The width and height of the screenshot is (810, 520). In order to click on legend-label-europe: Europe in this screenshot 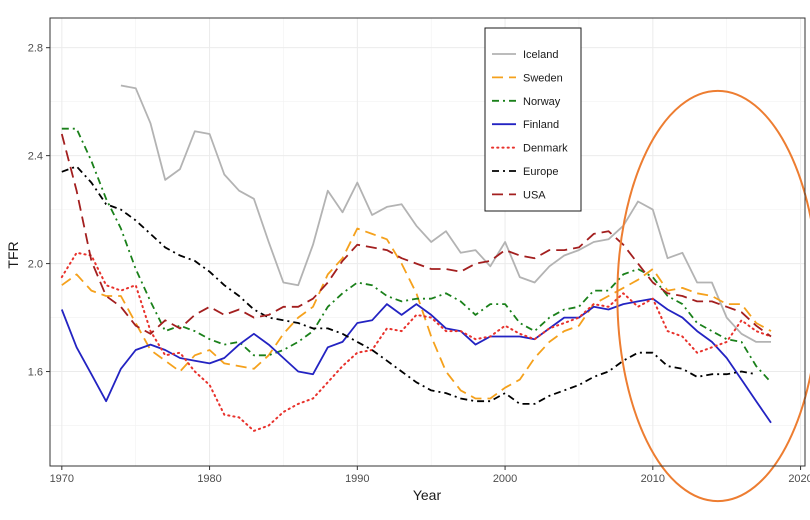, I will do `click(540, 172)`.